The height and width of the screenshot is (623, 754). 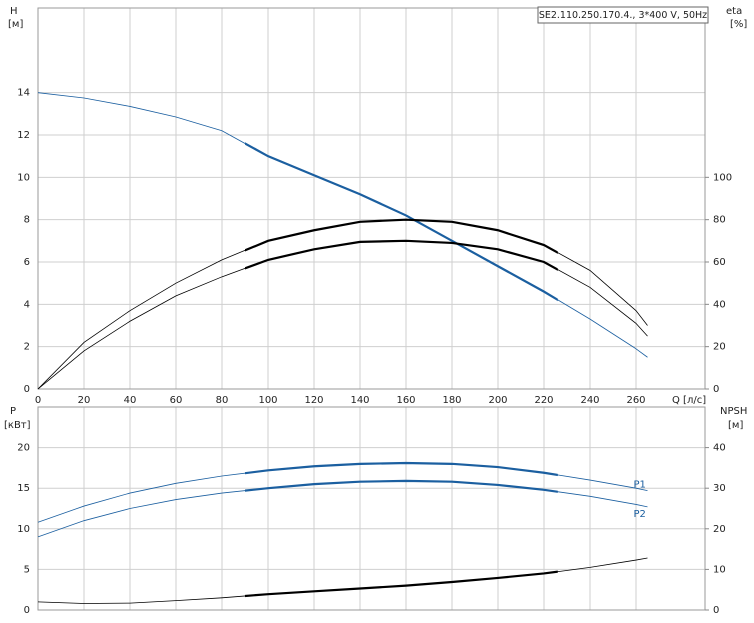 I want to click on y-tick-label: 15, so click(x=23, y=488).